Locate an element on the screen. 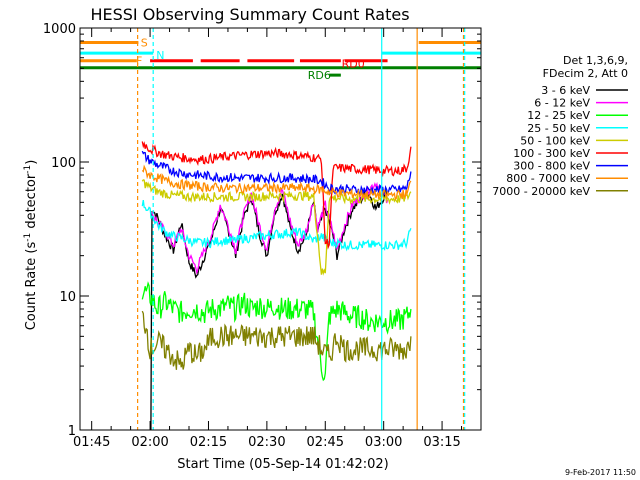 This screenshot has height=480, width=640. legend-label-7: 800 - 7000 keV is located at coordinates (548, 178).